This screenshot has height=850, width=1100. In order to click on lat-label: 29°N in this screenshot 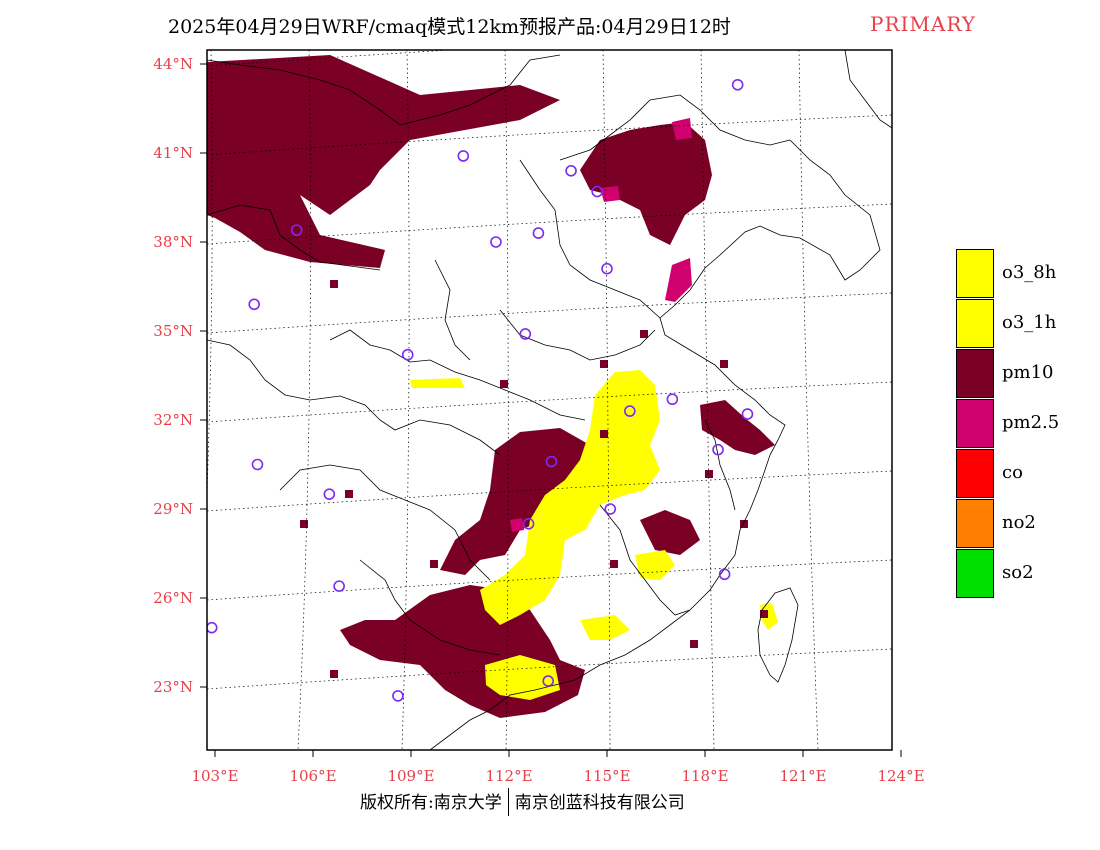, I will do `click(173, 509)`.